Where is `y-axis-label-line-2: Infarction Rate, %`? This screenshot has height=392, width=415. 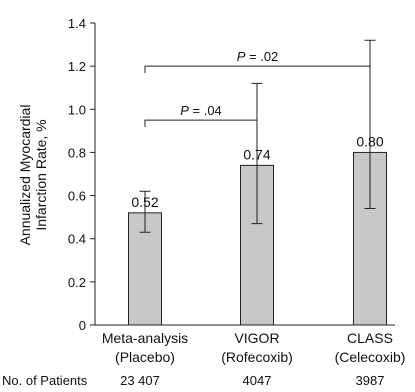
y-axis-label-line-2: Infarction Rate, % is located at coordinates (41, 174).